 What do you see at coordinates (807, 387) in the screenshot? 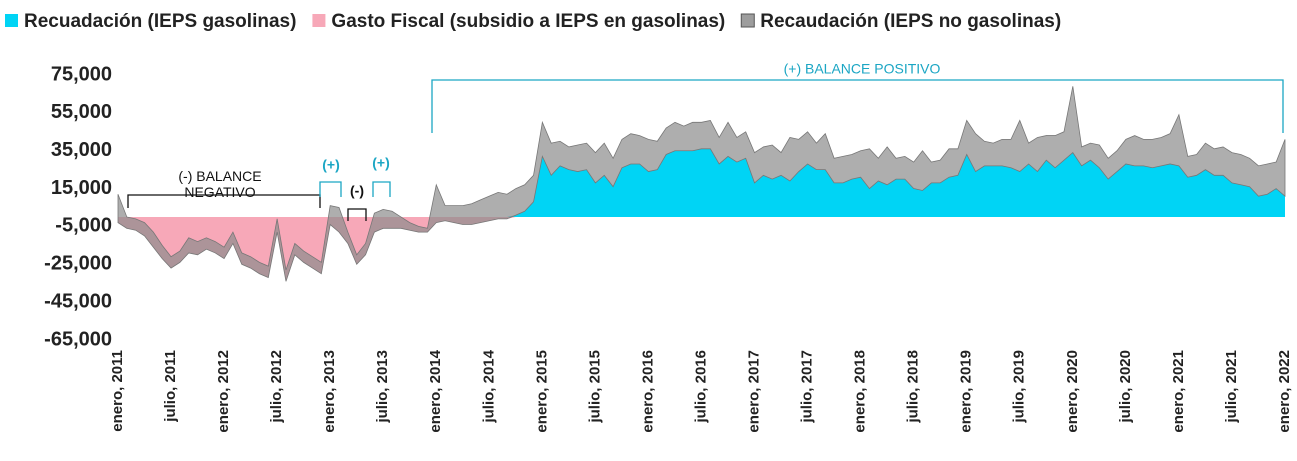
I see `x-tick-label: julio, 2017` at bounding box center [807, 387].